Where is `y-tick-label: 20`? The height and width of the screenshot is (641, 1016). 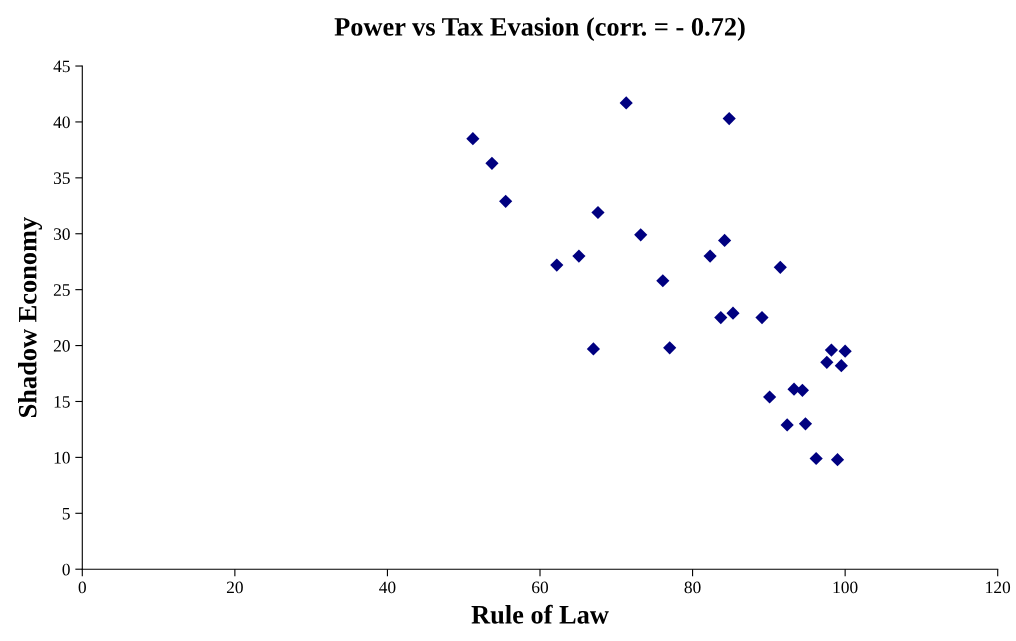 y-tick-label: 20 is located at coordinates (61, 346).